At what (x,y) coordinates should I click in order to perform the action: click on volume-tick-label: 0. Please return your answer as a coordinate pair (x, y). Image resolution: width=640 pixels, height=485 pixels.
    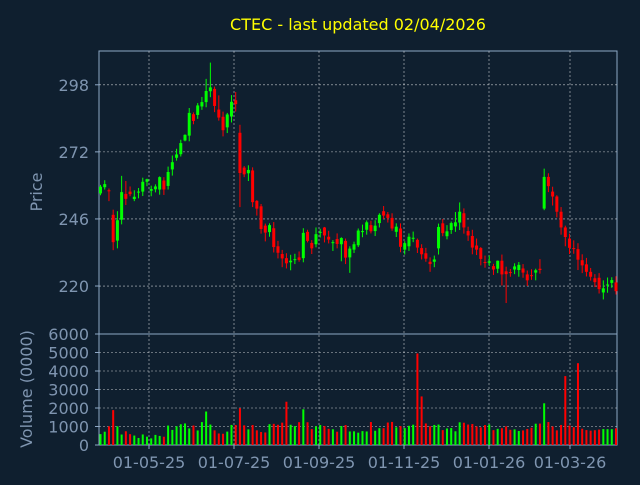
    Looking at the image, I should click on (84, 445).